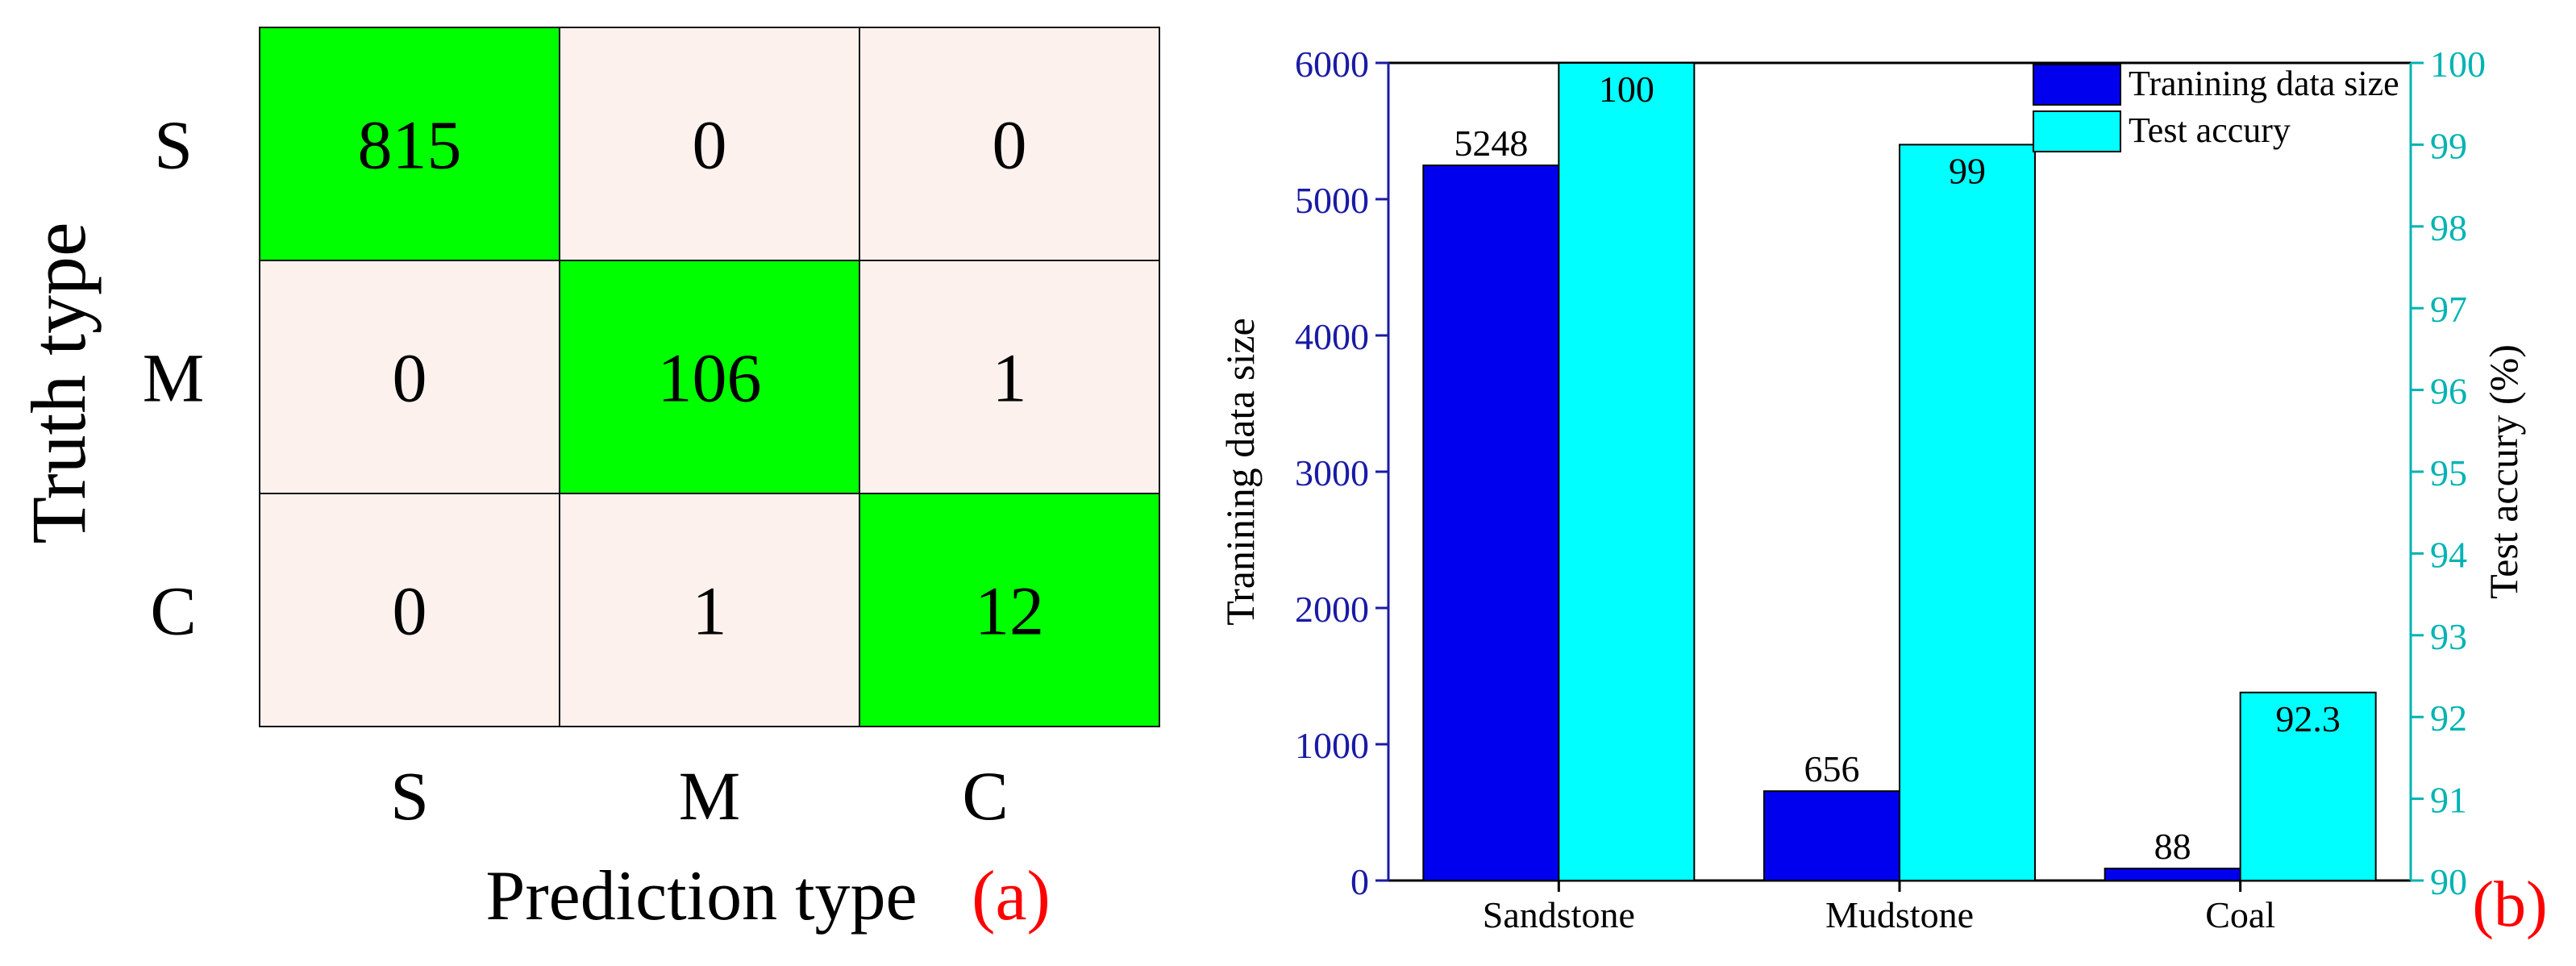  What do you see at coordinates (1491, 143) in the screenshot?
I see `bar-training-size-label: 5248` at bounding box center [1491, 143].